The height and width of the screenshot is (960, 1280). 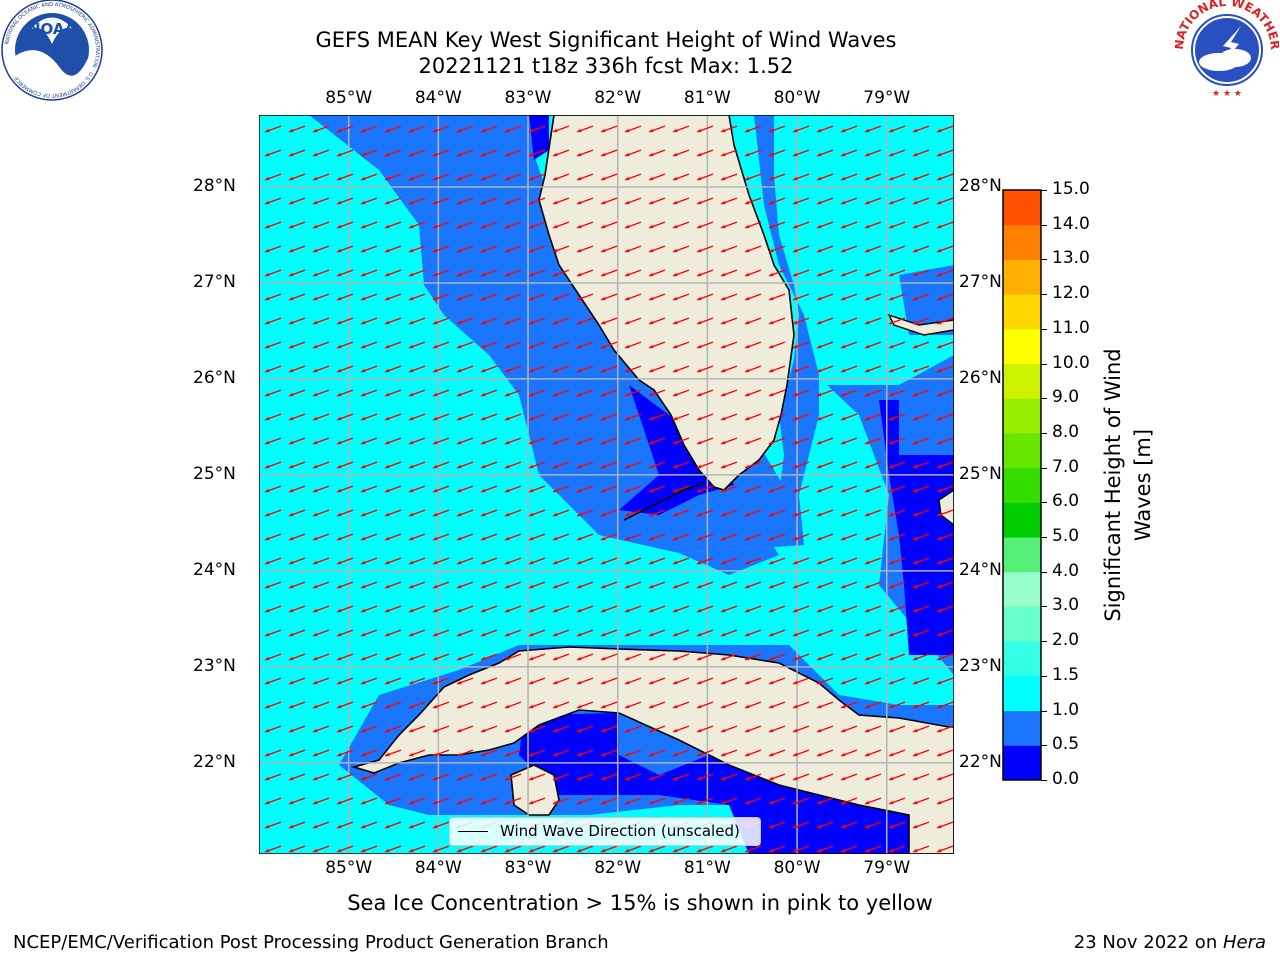 I want to click on colorbar-tick-mark, so click(x=1044, y=225).